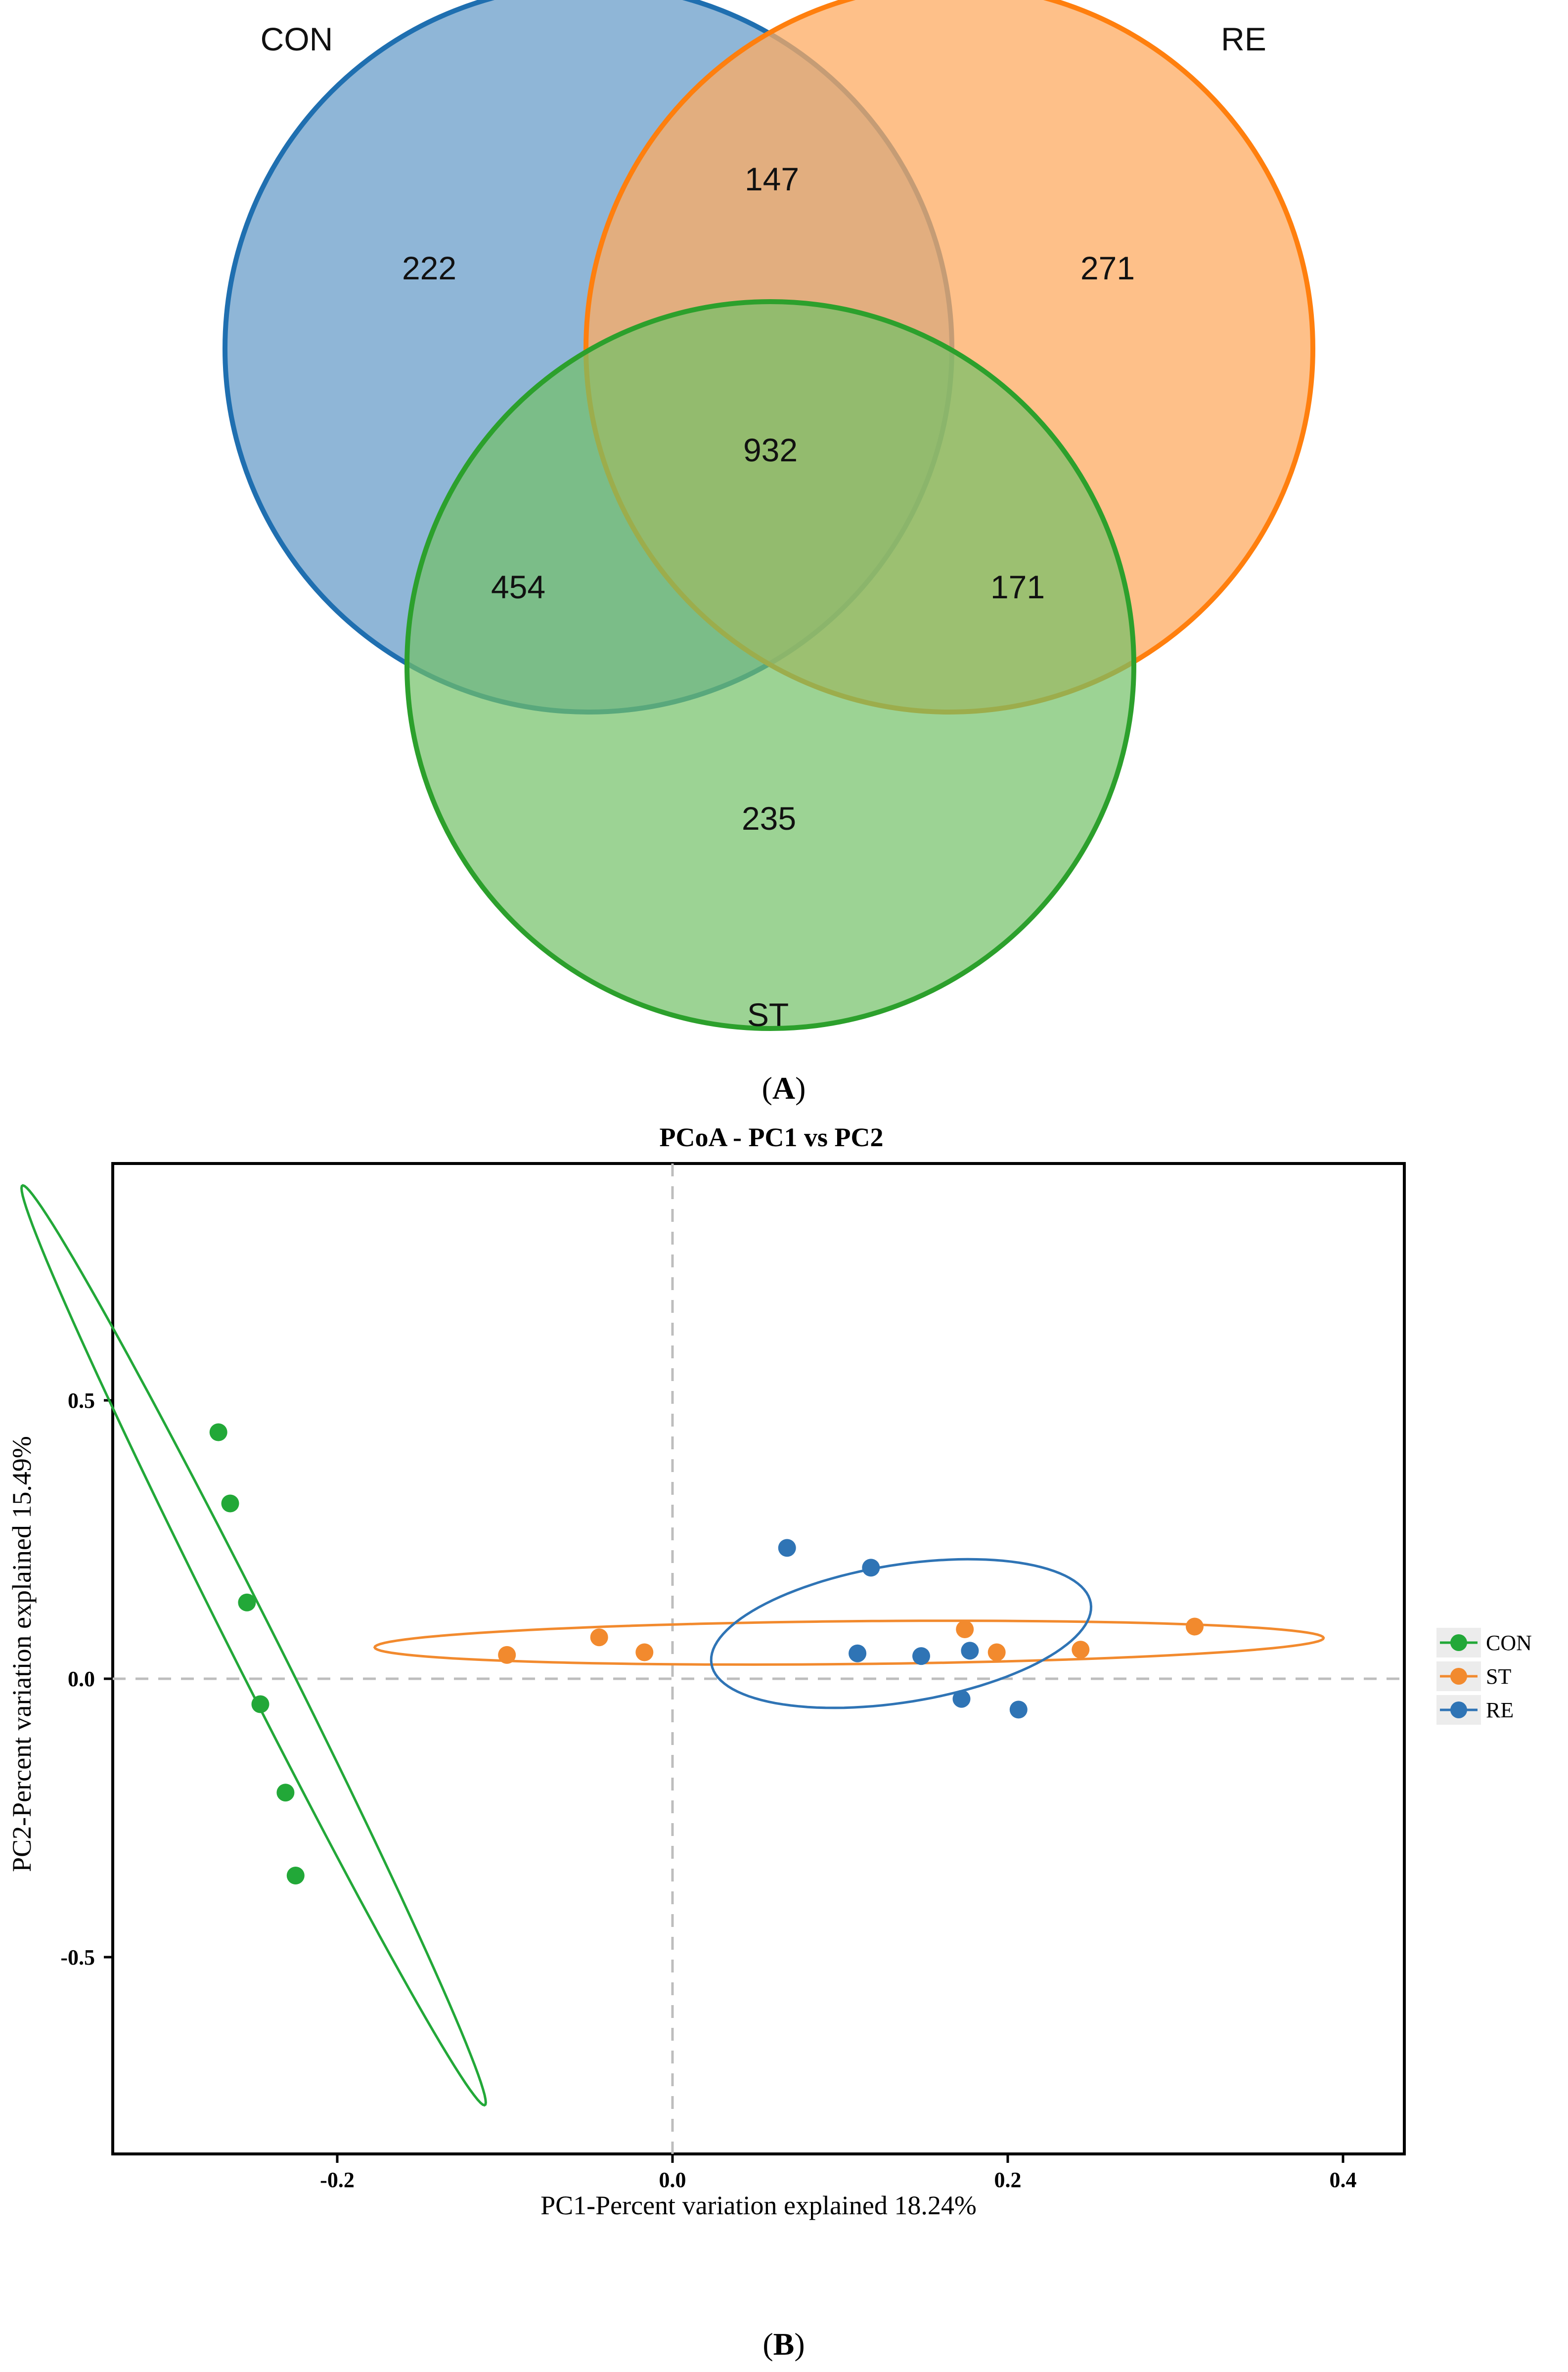 Image resolution: width=1568 pixels, height=2372 pixels. What do you see at coordinates (769, 819) in the screenshot?
I see `venn-count-st-only: 235` at bounding box center [769, 819].